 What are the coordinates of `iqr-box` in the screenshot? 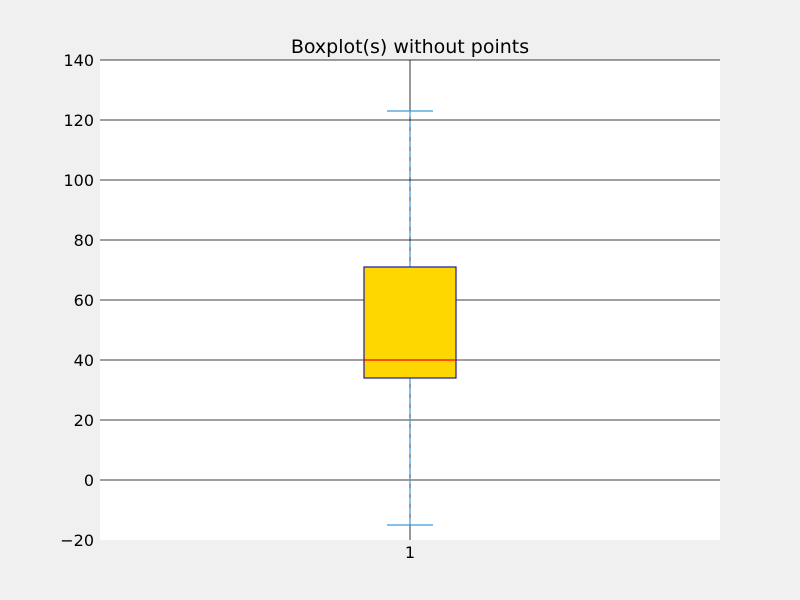 It's located at (410, 322).